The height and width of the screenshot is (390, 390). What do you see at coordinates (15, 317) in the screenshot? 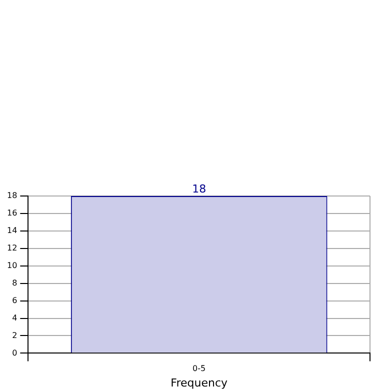
I see `y-tick-label: 4` at bounding box center [15, 317].